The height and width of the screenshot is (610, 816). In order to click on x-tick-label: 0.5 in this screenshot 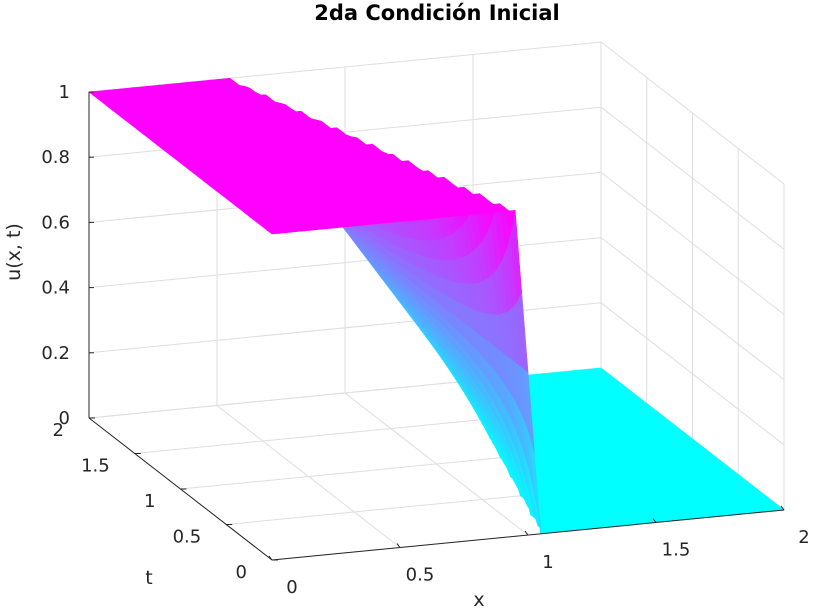, I will do `click(420, 575)`.